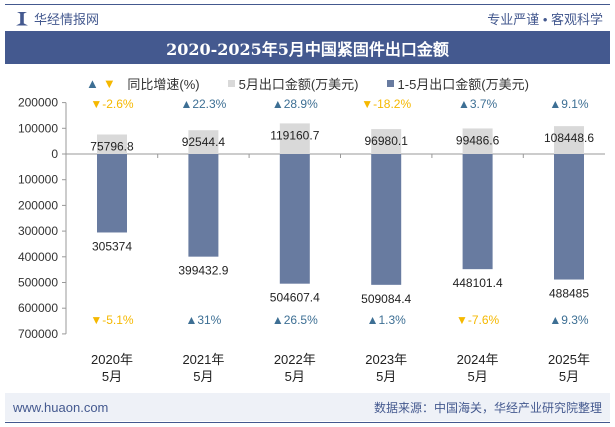 Image resolution: width=615 pixels, height=427 pixels. I want to click on x-tick-label: 2020年, so click(112, 359).